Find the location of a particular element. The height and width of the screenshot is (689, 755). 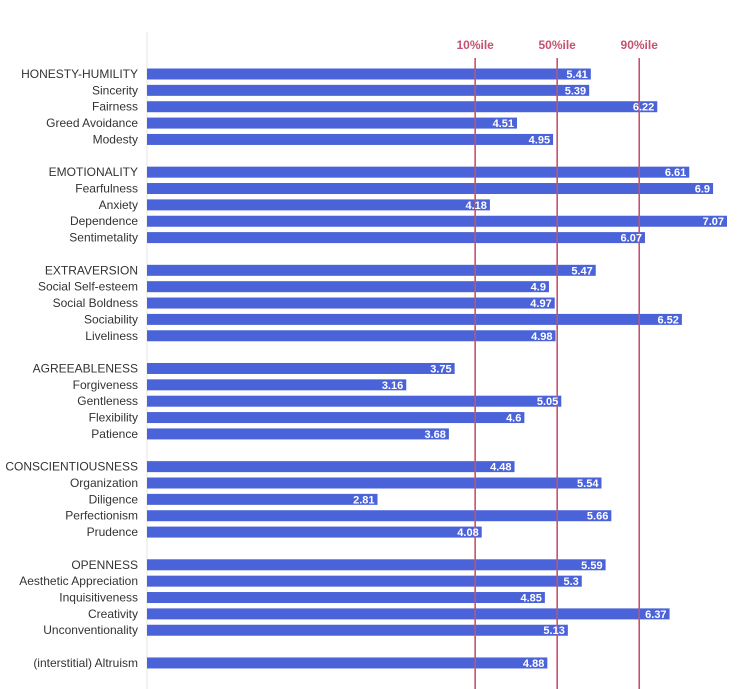

facet-label-sincerity: Sincerity is located at coordinates (115, 90).